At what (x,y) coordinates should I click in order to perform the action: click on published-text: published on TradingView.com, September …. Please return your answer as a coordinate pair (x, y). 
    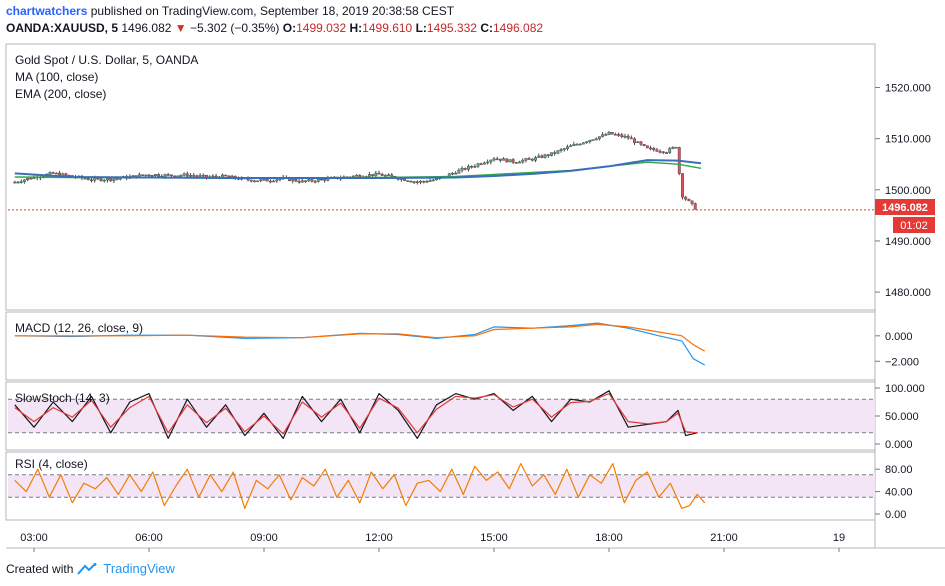
    Looking at the image, I should click on (272, 11).